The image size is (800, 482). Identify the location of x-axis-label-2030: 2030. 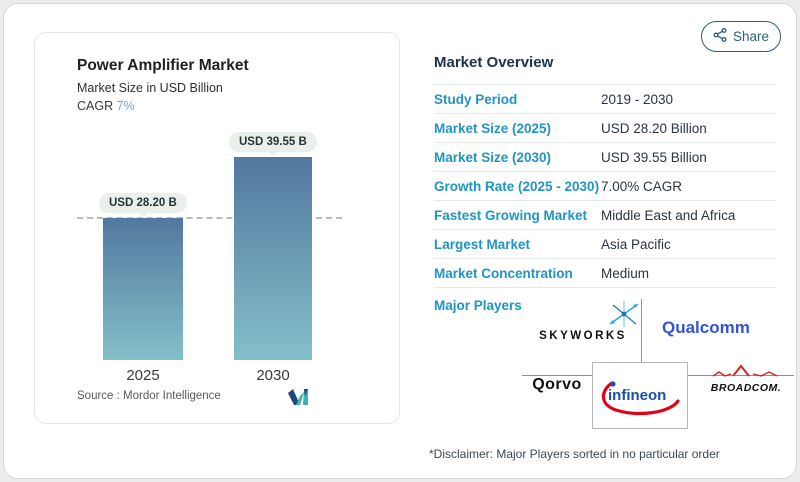
(273, 375).